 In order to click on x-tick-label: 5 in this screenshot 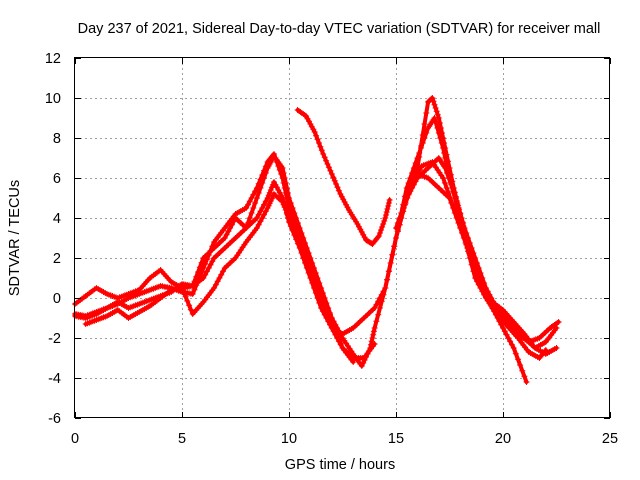, I will do `click(182, 439)`.